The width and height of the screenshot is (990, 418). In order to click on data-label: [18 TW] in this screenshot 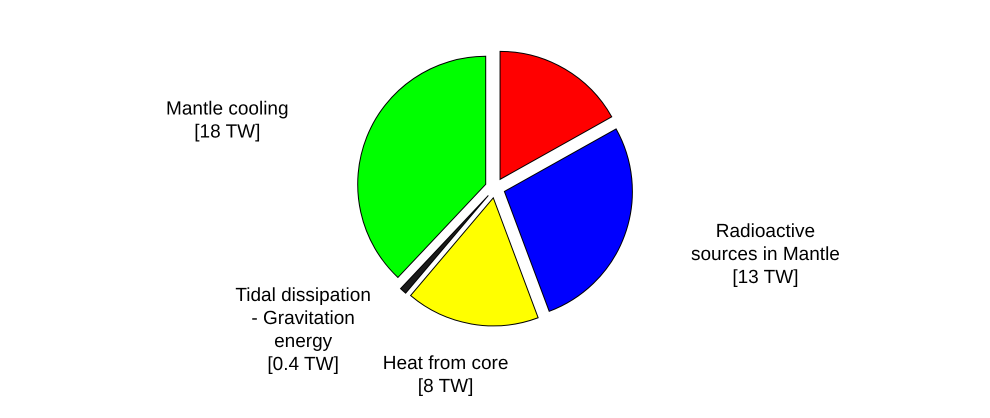, I will do `click(227, 132)`.